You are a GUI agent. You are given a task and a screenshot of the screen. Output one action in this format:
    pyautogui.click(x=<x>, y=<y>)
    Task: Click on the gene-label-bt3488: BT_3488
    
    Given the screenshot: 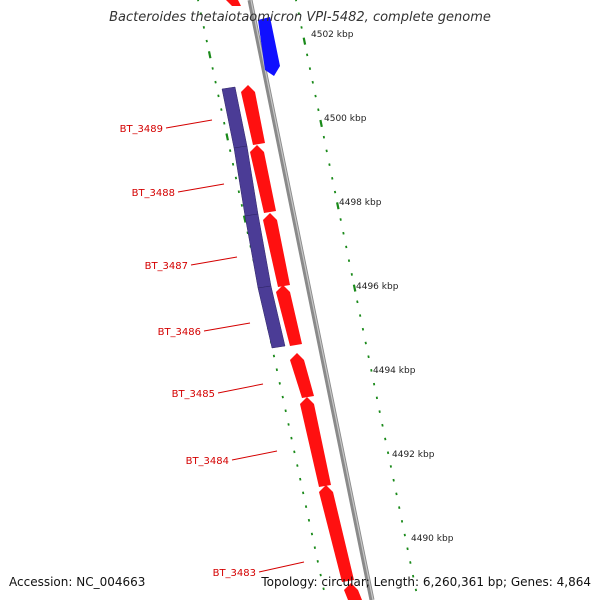 What is the action you would take?
    pyautogui.click(x=153, y=193)
    